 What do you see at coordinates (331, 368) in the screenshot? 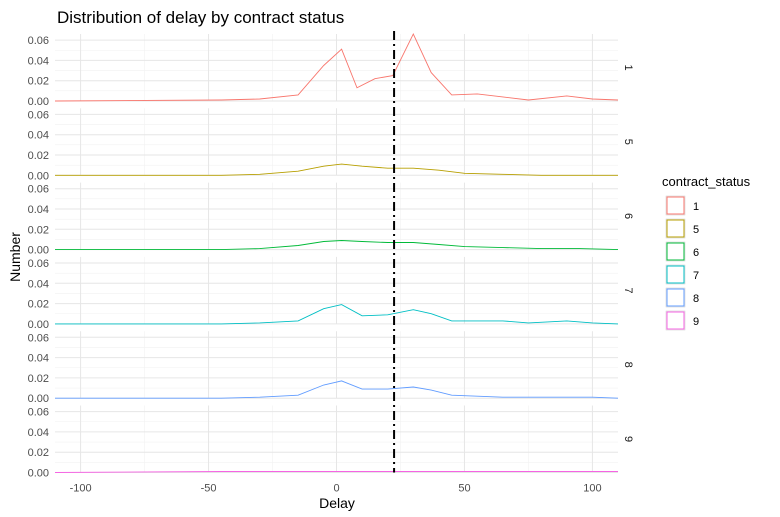
I see `facet-panel-8: 0.00 0.02 0.04 0.06 8` at bounding box center [331, 368].